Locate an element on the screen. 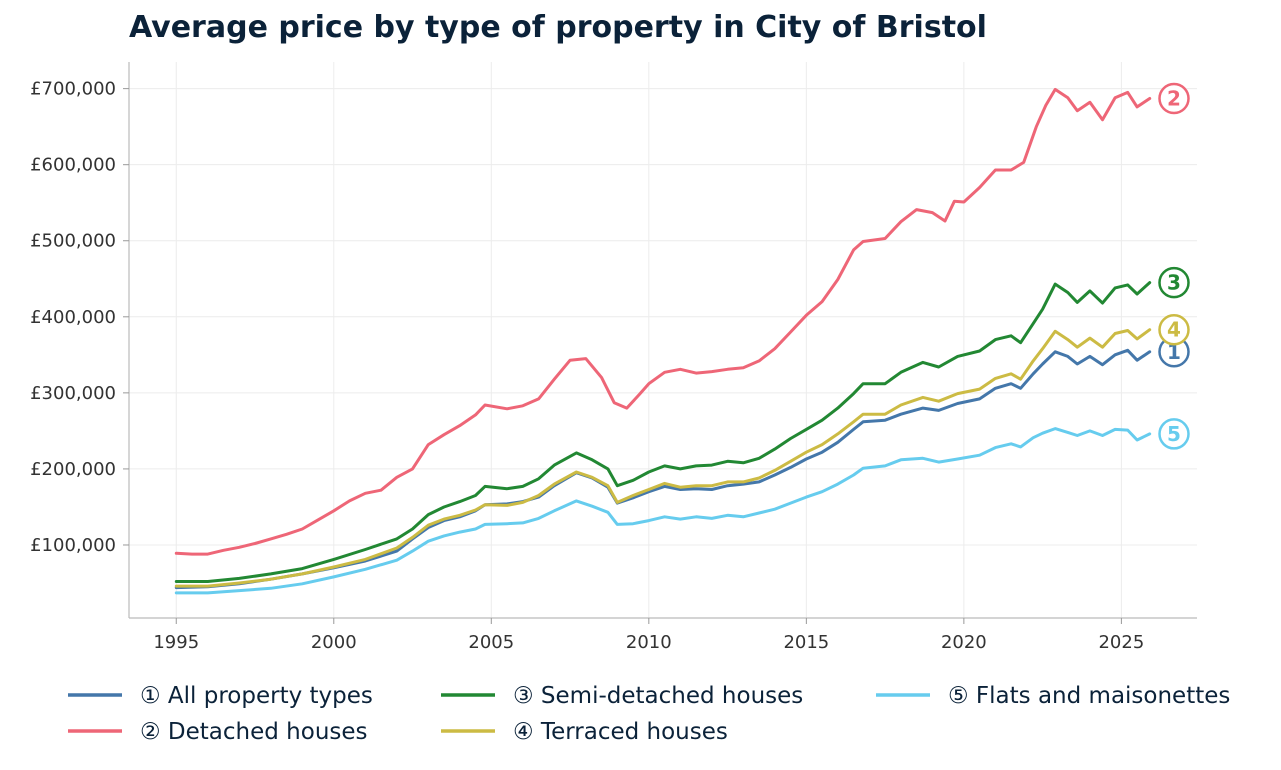 This screenshot has height=770, width=1281. end-labels: 1 2 3 4 5 is located at coordinates (1174, 266).